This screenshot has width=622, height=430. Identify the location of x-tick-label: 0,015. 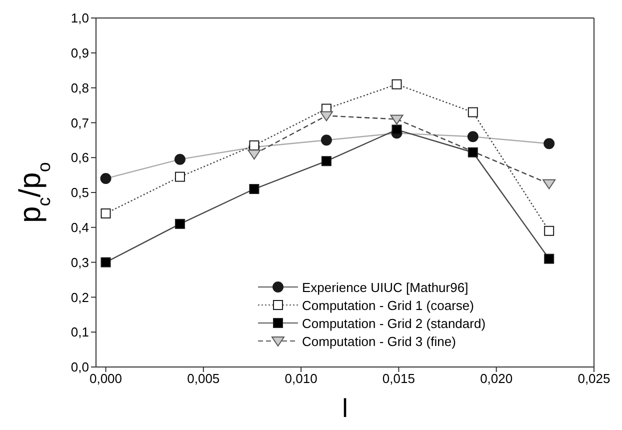
(398, 378).